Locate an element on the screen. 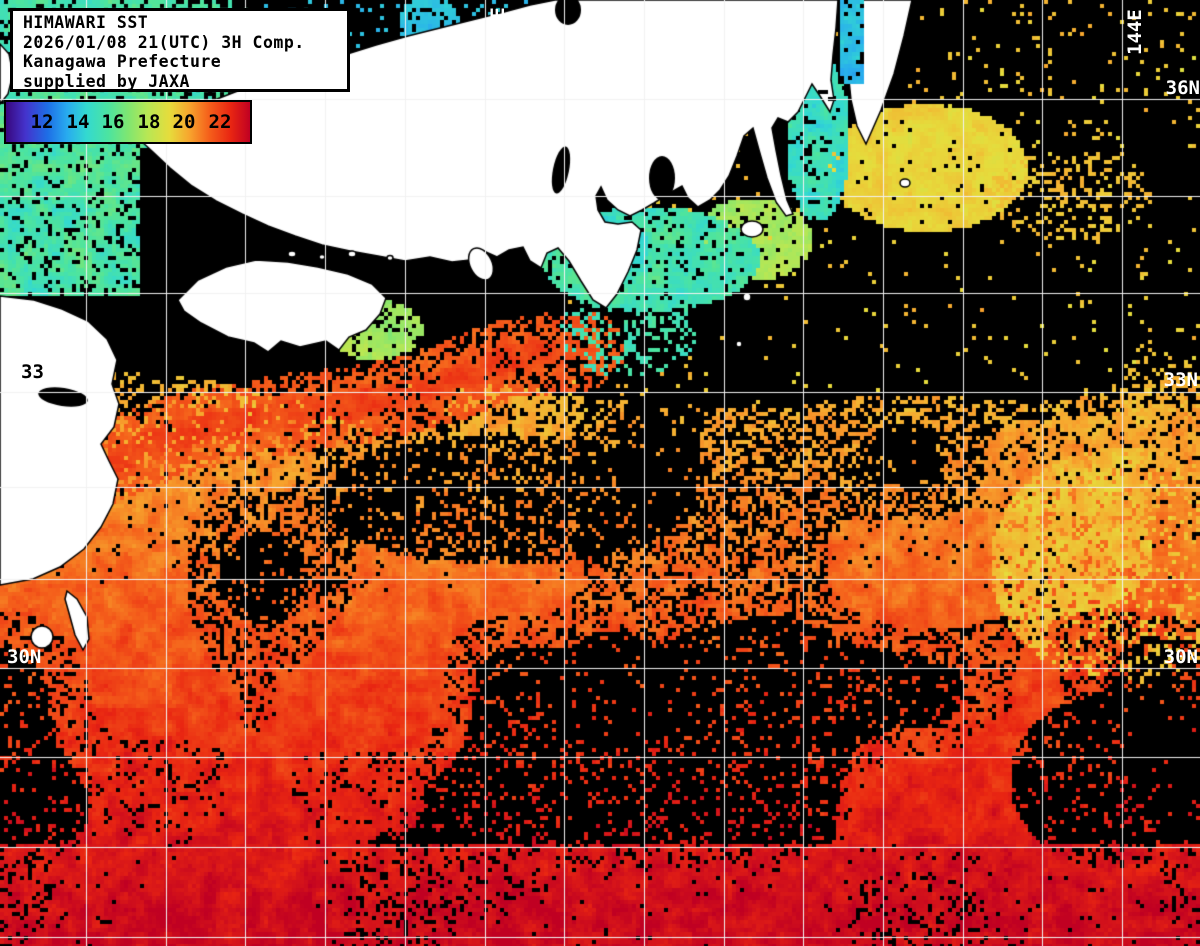 The image size is (1200, 946). meridian-label-136e: 136E is located at coordinates (498, 30).